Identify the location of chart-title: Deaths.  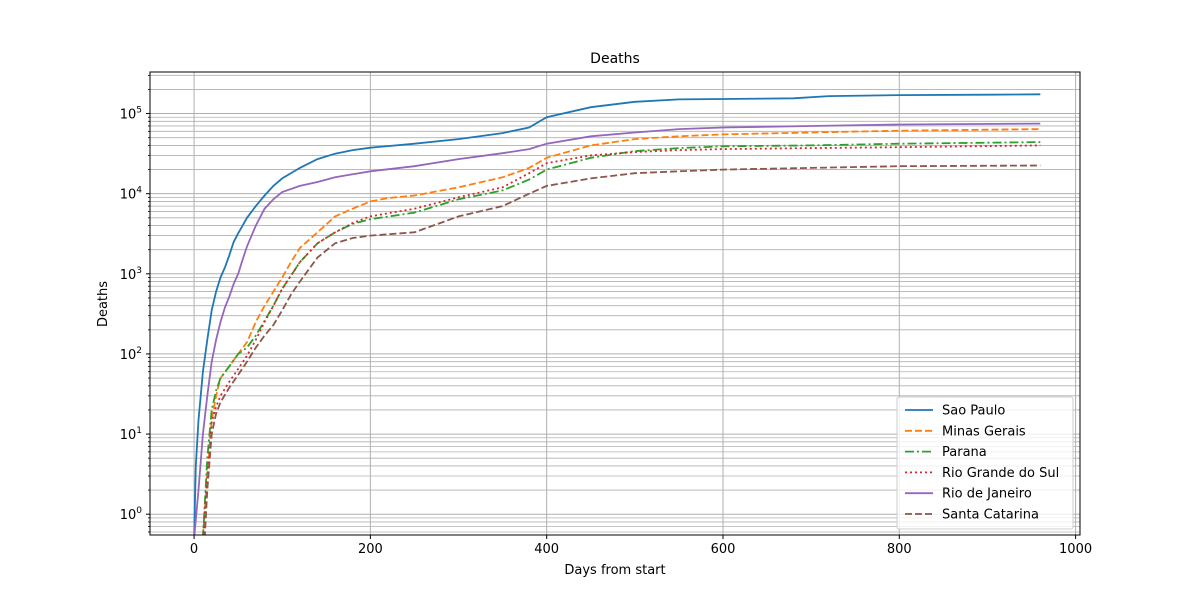
(615, 59).